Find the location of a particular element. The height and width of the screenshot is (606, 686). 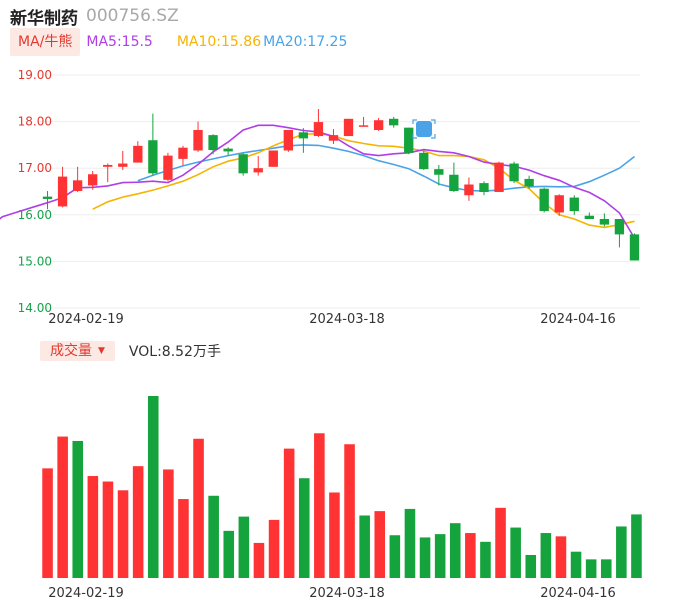

stock-code: 000756.SZ is located at coordinates (132, 16).